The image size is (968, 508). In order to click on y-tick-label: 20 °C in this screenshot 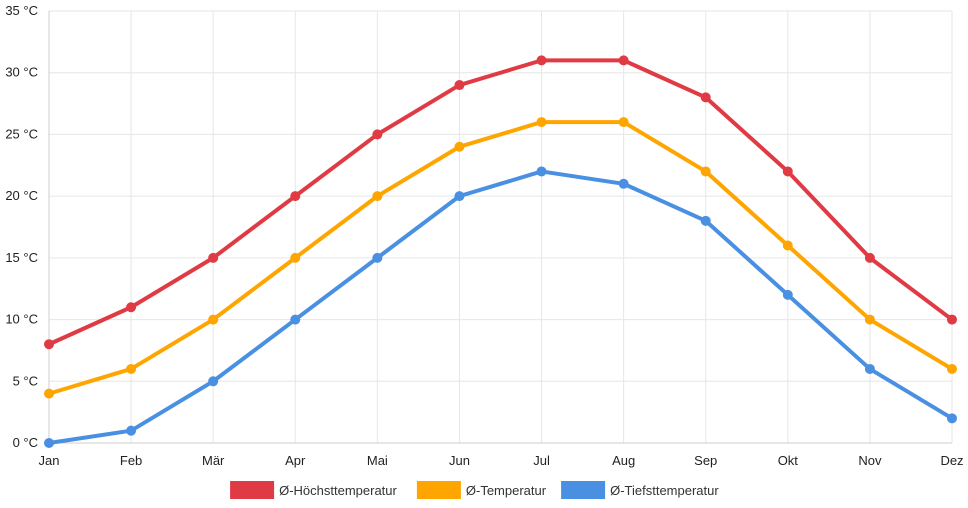, I will do `click(21, 195)`.